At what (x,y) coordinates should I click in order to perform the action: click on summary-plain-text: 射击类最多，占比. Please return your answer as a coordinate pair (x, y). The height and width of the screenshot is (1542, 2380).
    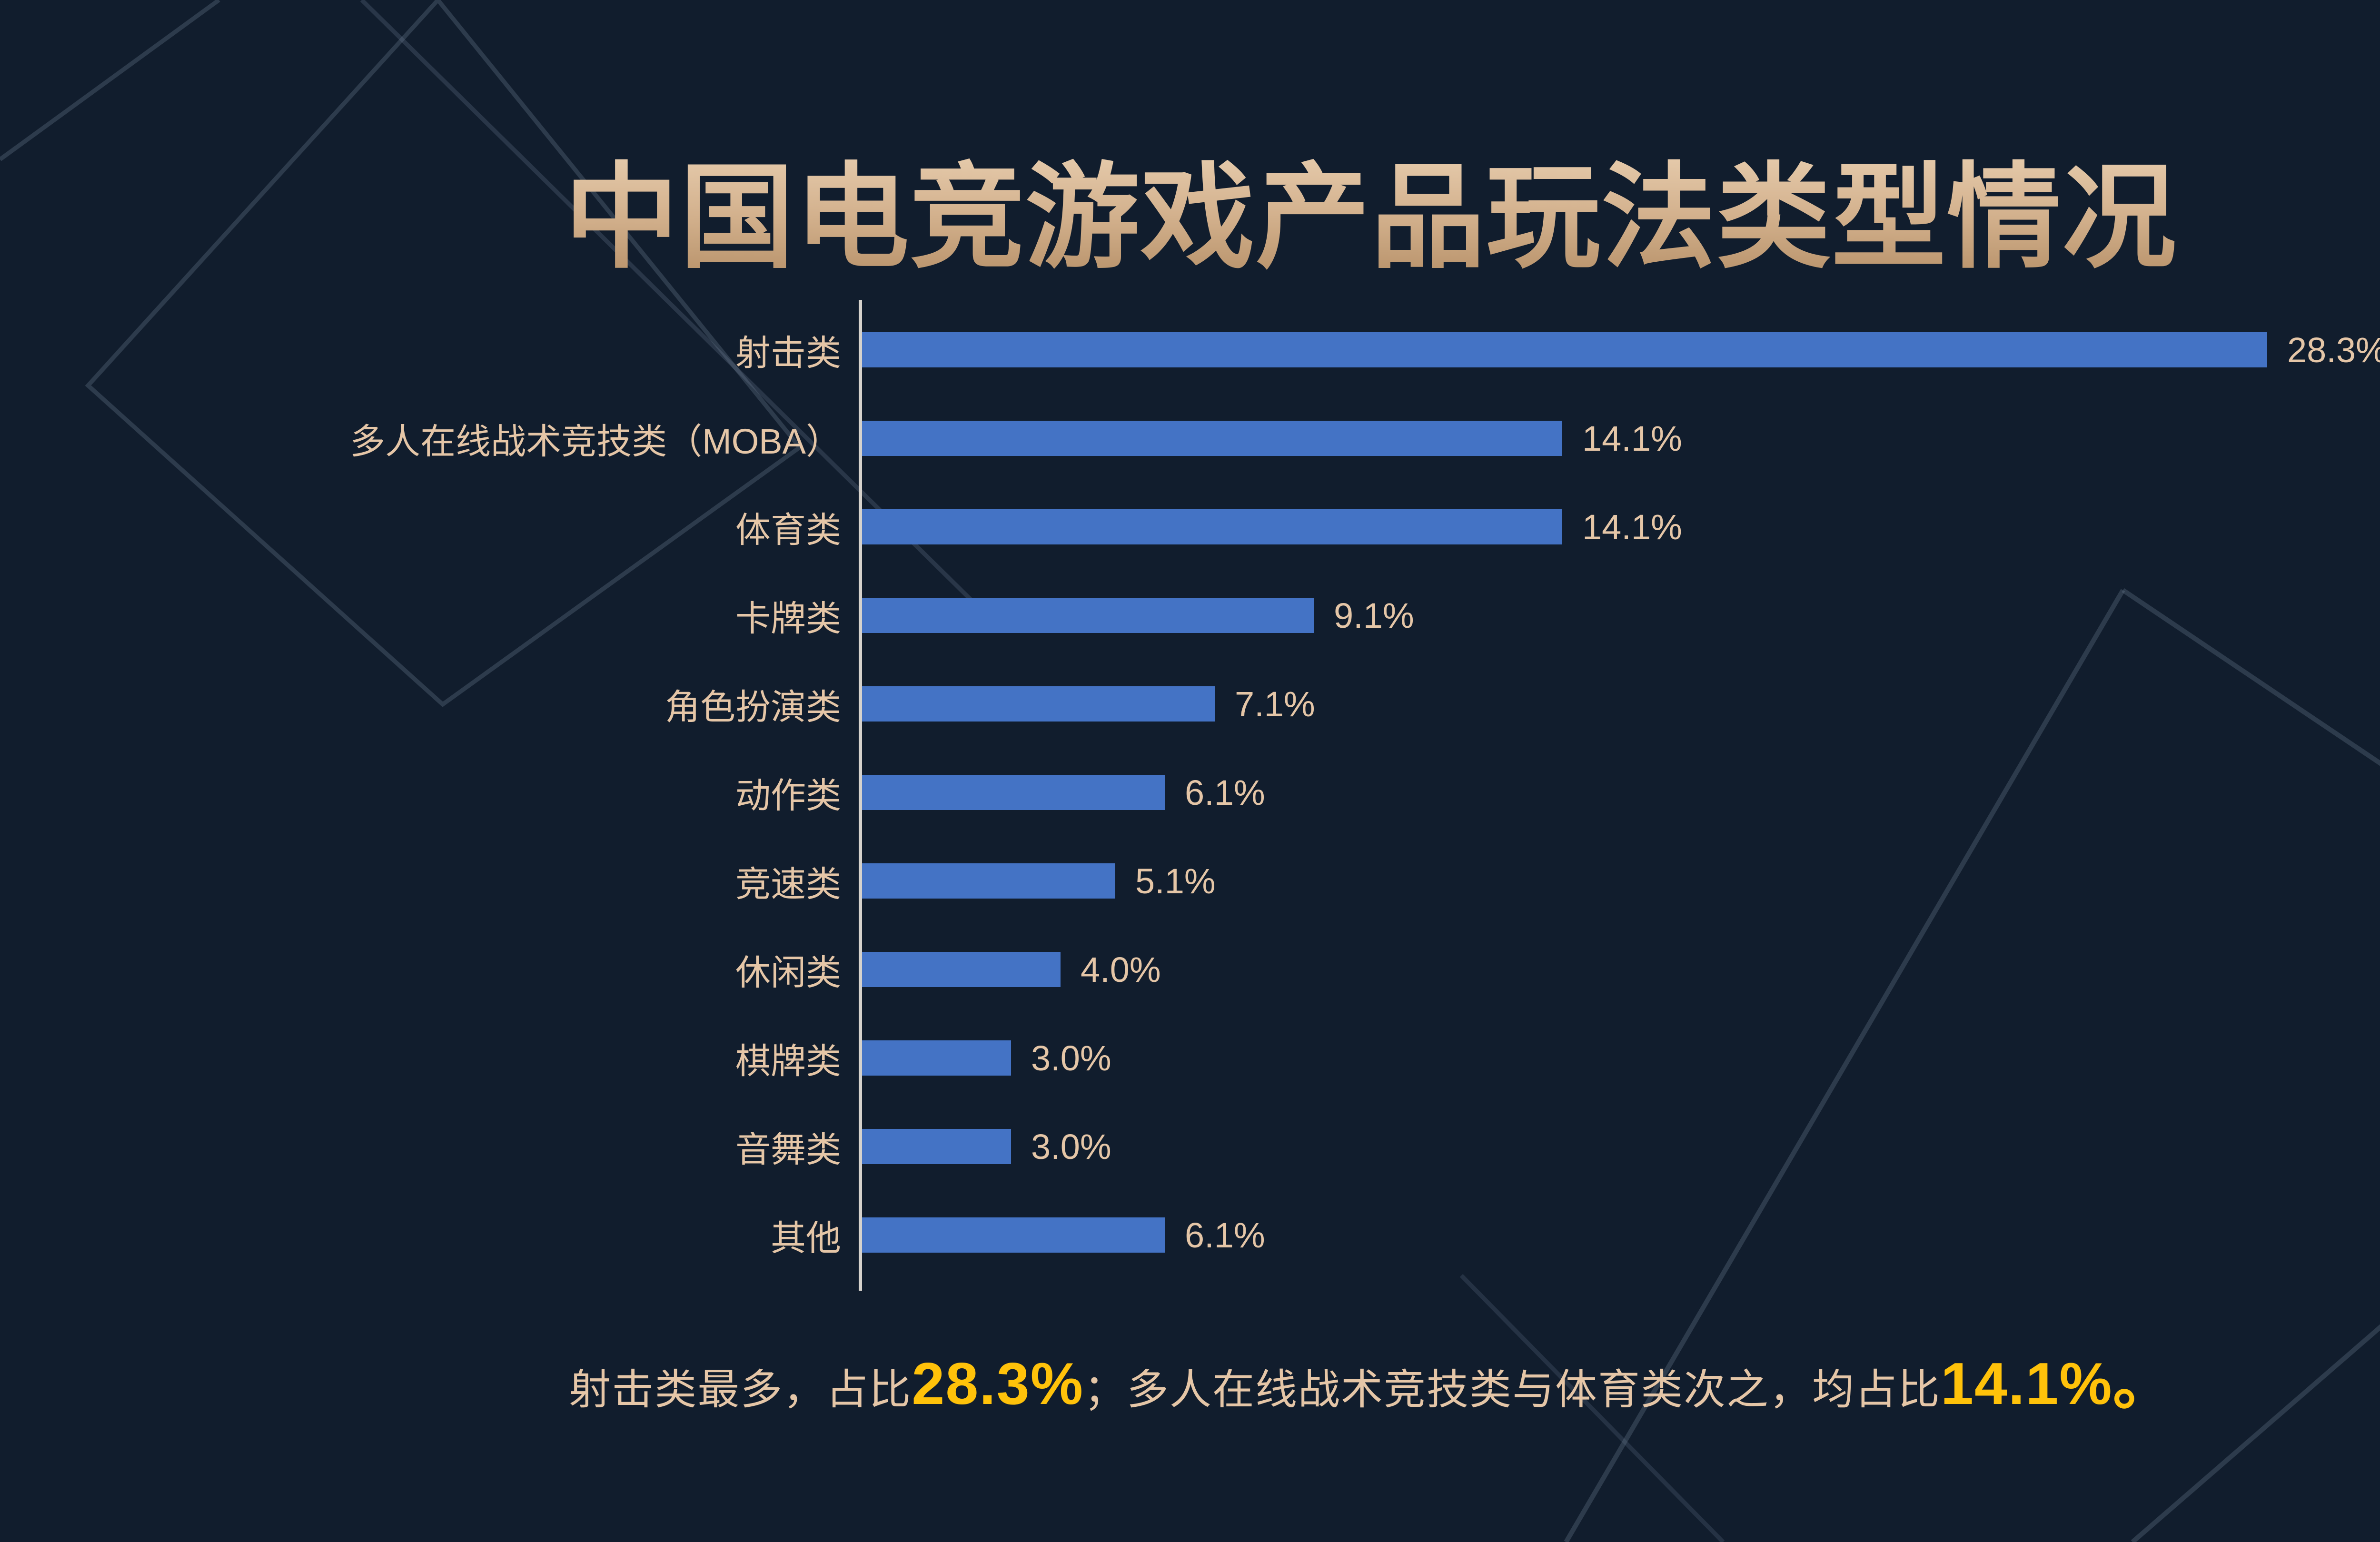
    Looking at the image, I should click on (740, 1389).